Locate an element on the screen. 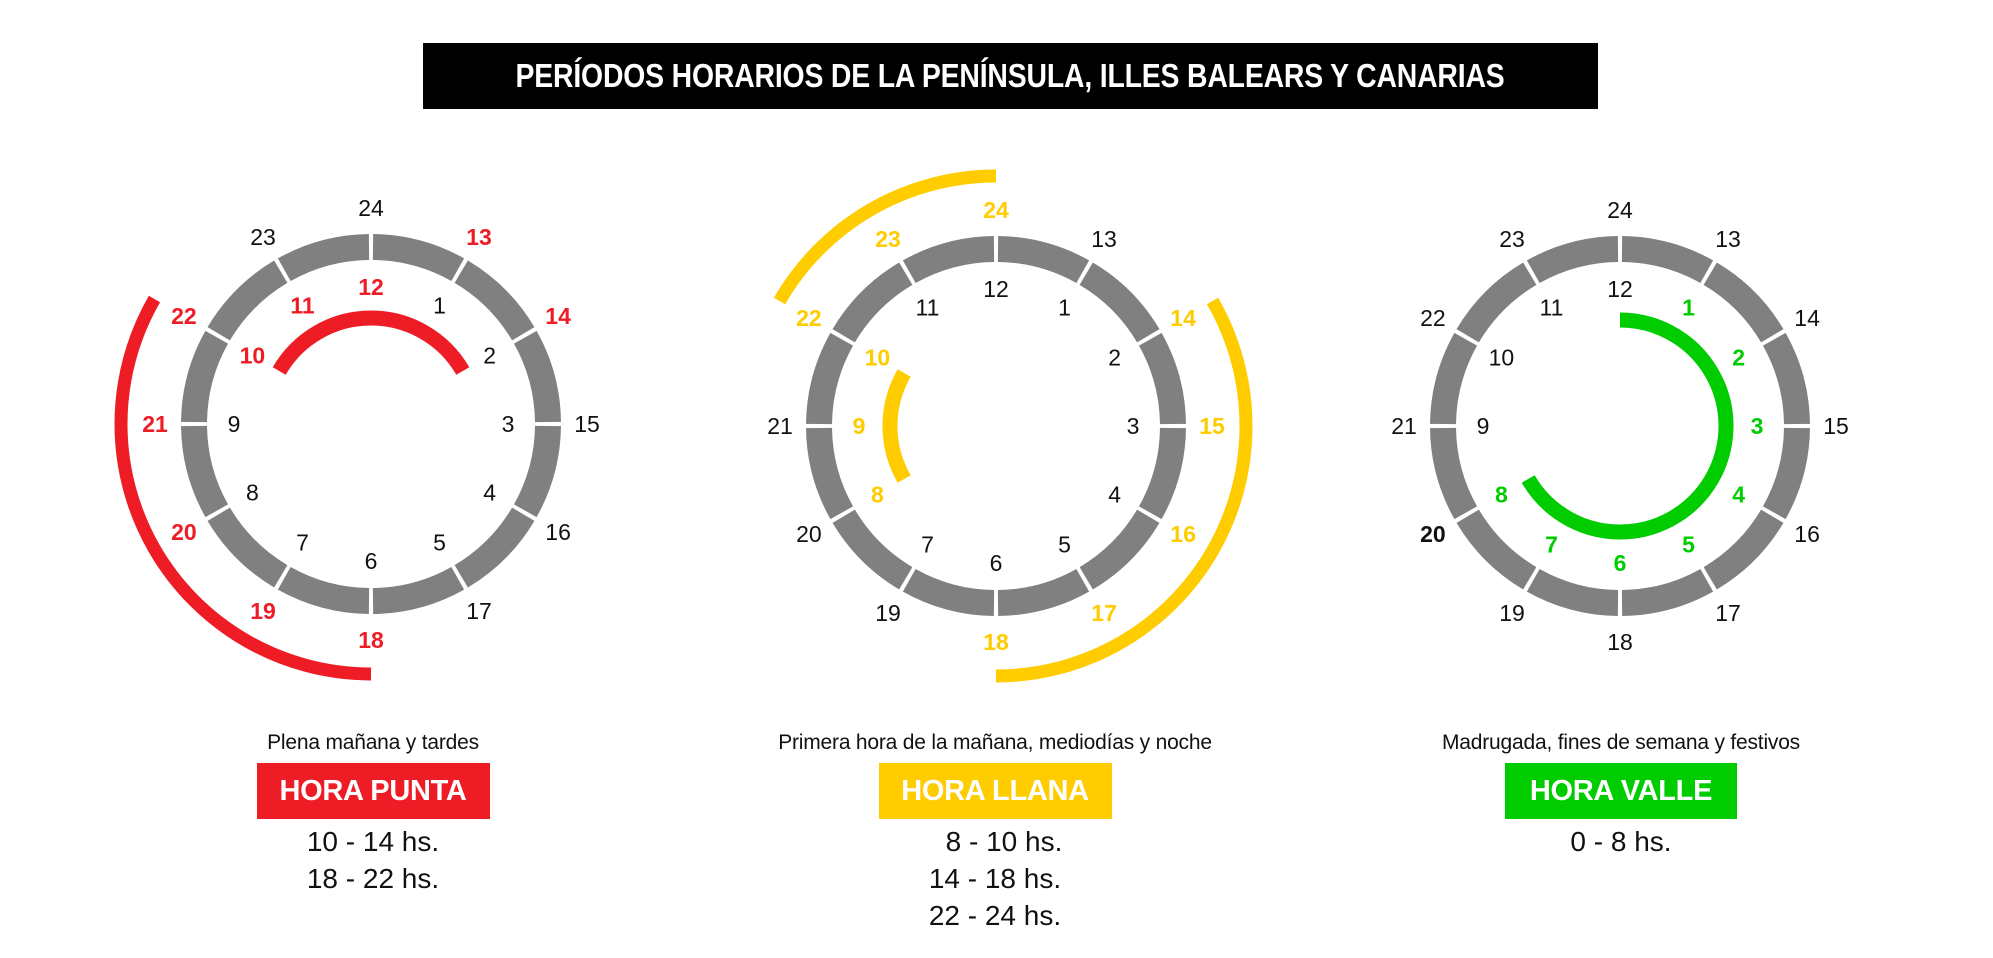 The image size is (1993, 958). hour-label: 8 is located at coordinates (252, 493).